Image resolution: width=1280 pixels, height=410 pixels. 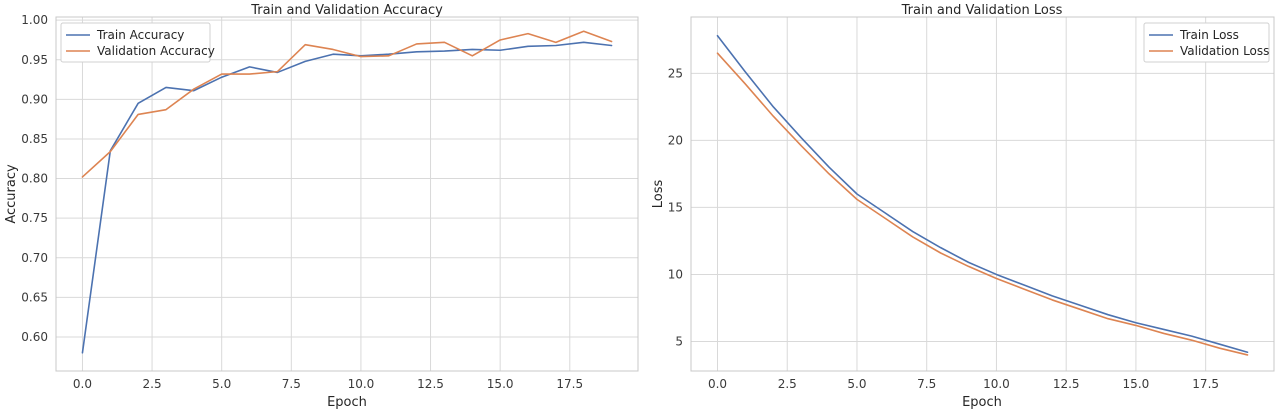 I want to click on accuracy-title: Train and Validation Accuracy, so click(x=346, y=10).